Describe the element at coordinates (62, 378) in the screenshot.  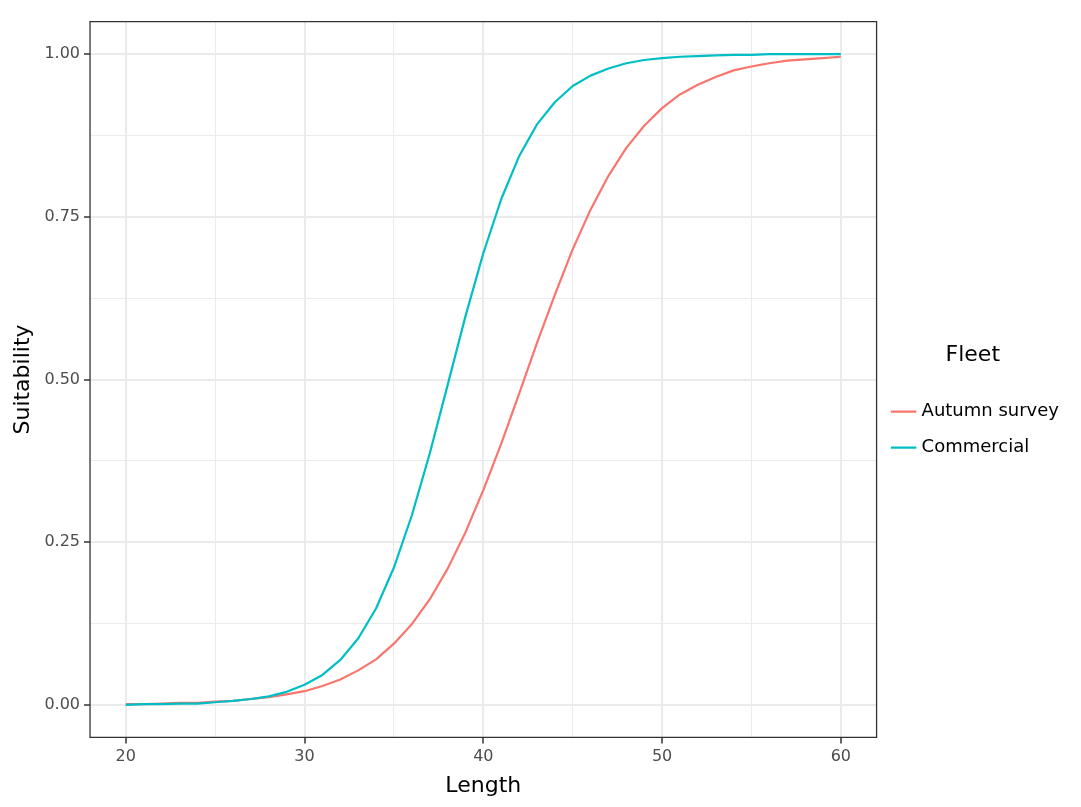
I see `y-tick-label: 0.50` at that location.